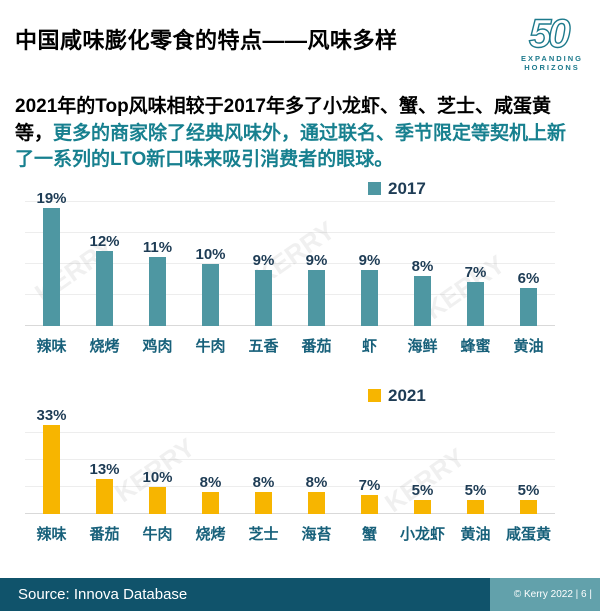 This screenshot has width=600, height=611. Describe the element at coordinates (206, 40) in the screenshot. I see `page-title: 中国咸味膨化零食的特点——风味多样` at that location.